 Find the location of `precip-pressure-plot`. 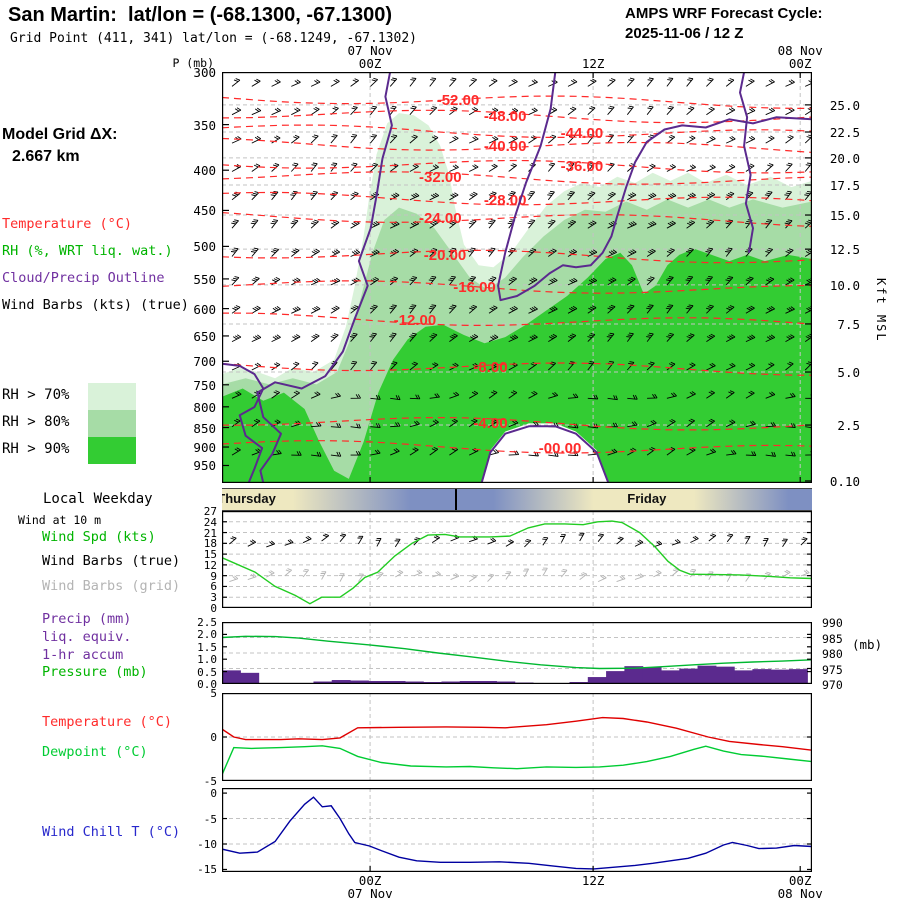

precip-pressure-plot is located at coordinates (517, 653).